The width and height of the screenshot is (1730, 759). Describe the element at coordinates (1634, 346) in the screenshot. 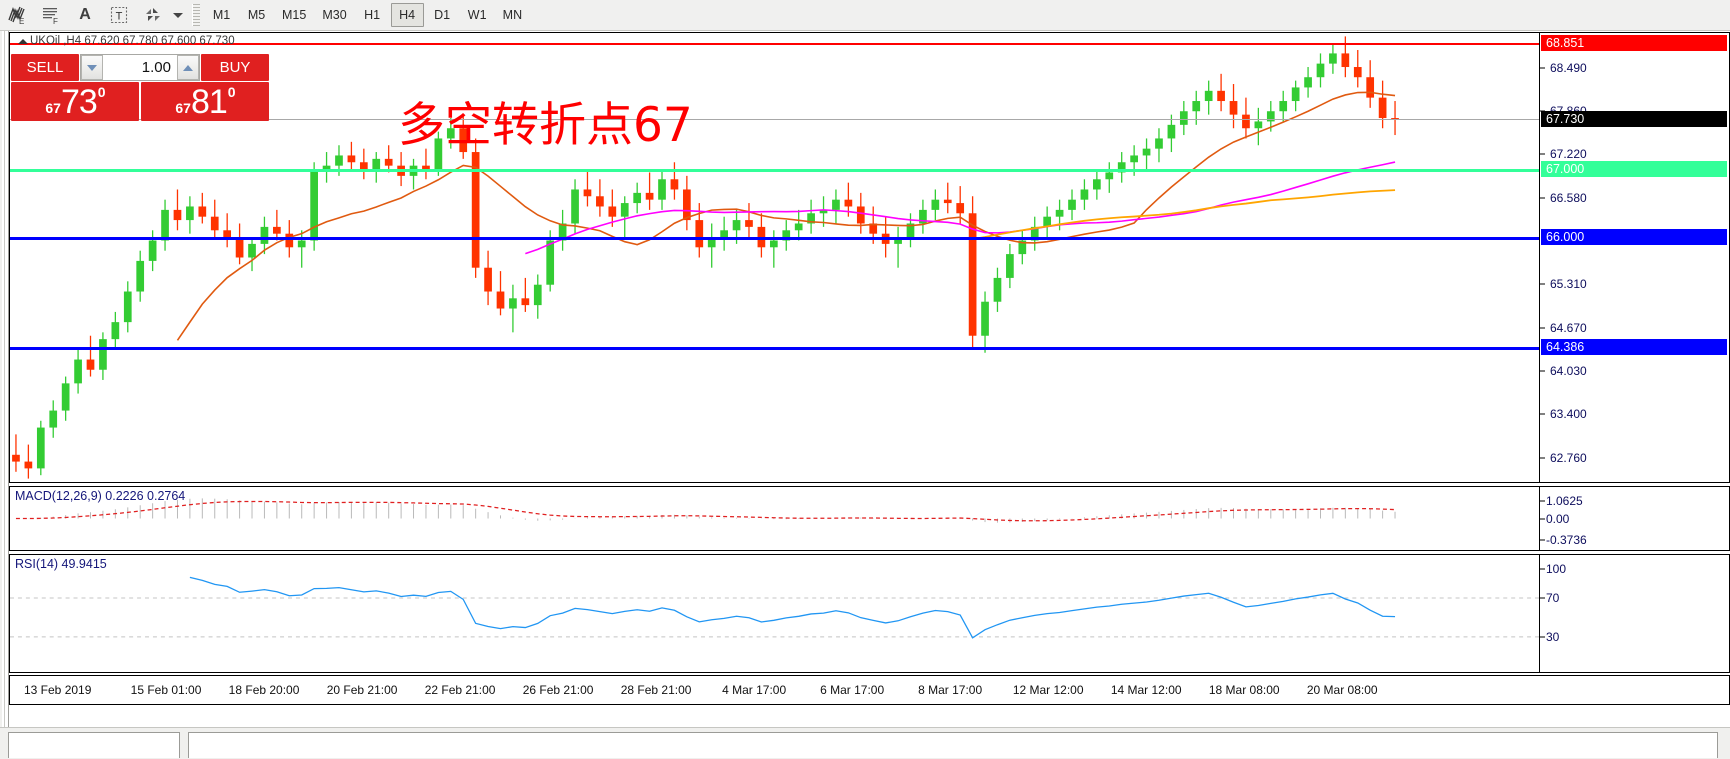

I see `price-badge-level-blue: 64.386` at that location.